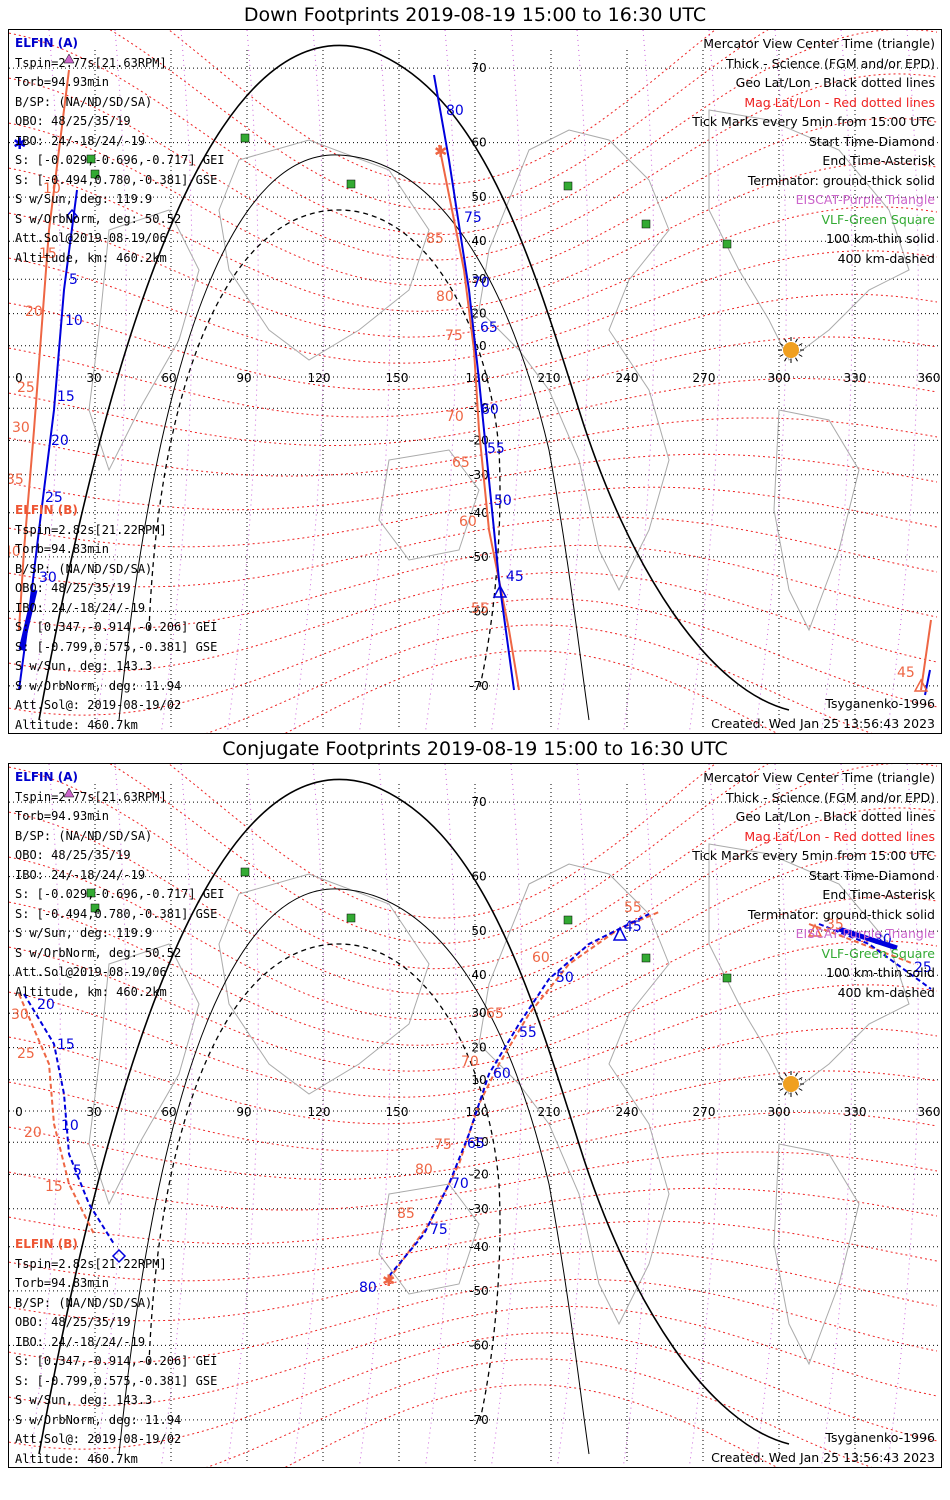  I want to click on elfin-a-line: Tspin=2.77s[21.63RPM], so click(91, 62).